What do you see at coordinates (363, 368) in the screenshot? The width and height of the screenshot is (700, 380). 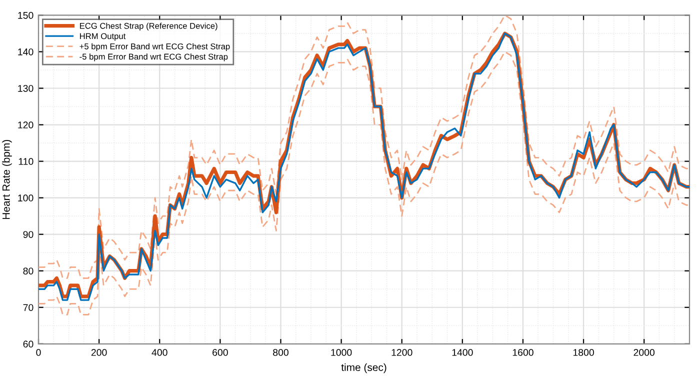 I see `x-axis-title: time (sec)` at bounding box center [363, 368].